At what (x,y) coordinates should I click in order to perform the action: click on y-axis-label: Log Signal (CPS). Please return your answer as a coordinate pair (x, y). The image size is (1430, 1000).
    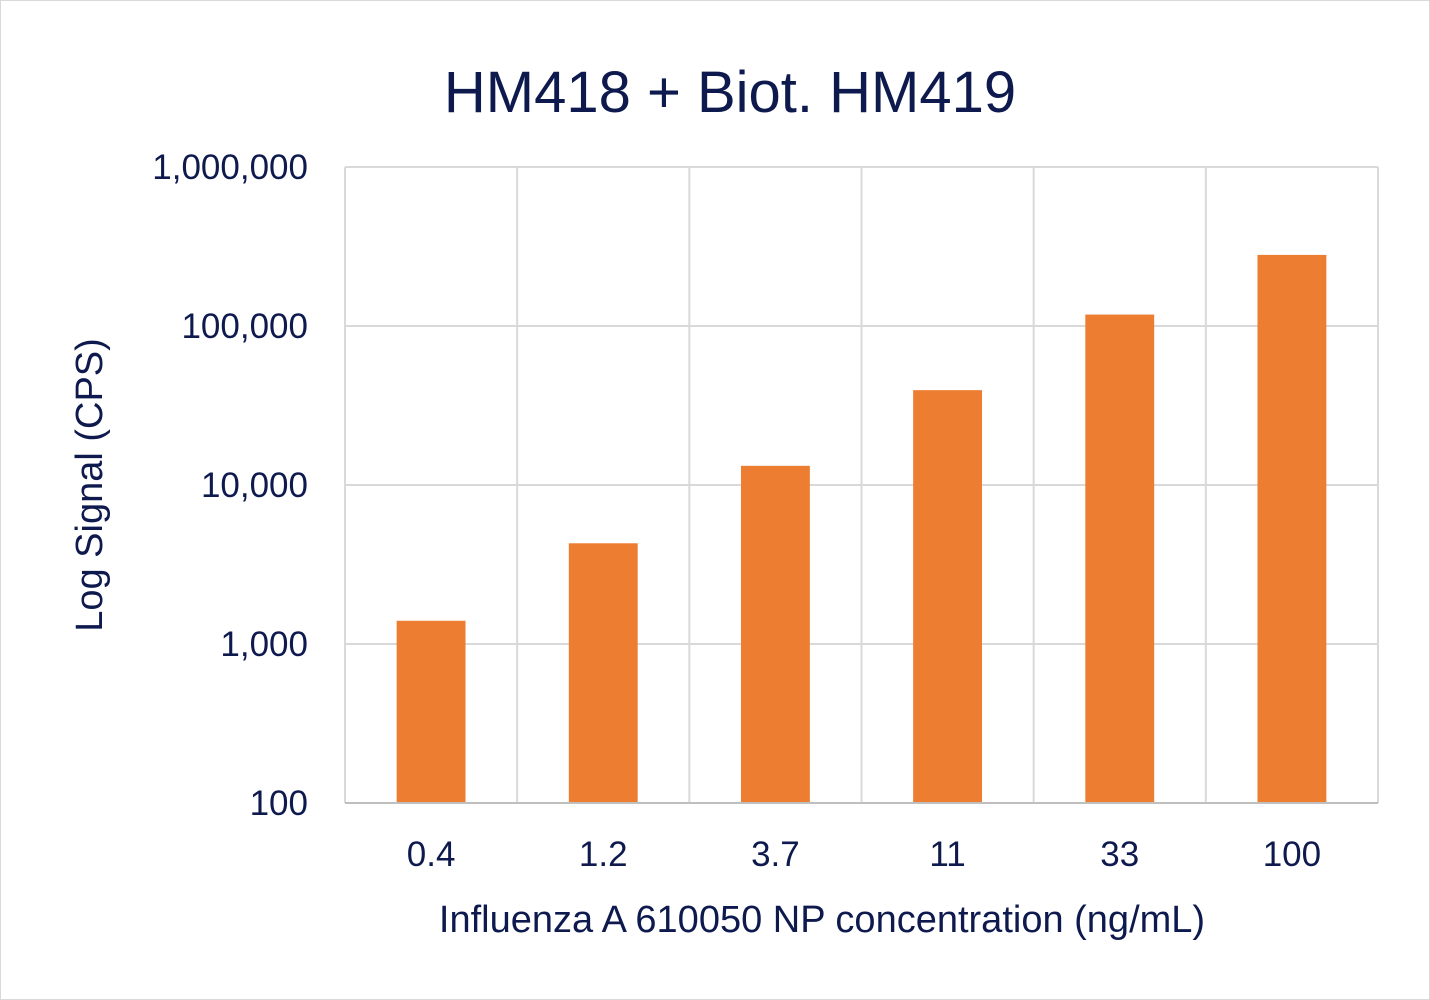
    Looking at the image, I should click on (90, 485).